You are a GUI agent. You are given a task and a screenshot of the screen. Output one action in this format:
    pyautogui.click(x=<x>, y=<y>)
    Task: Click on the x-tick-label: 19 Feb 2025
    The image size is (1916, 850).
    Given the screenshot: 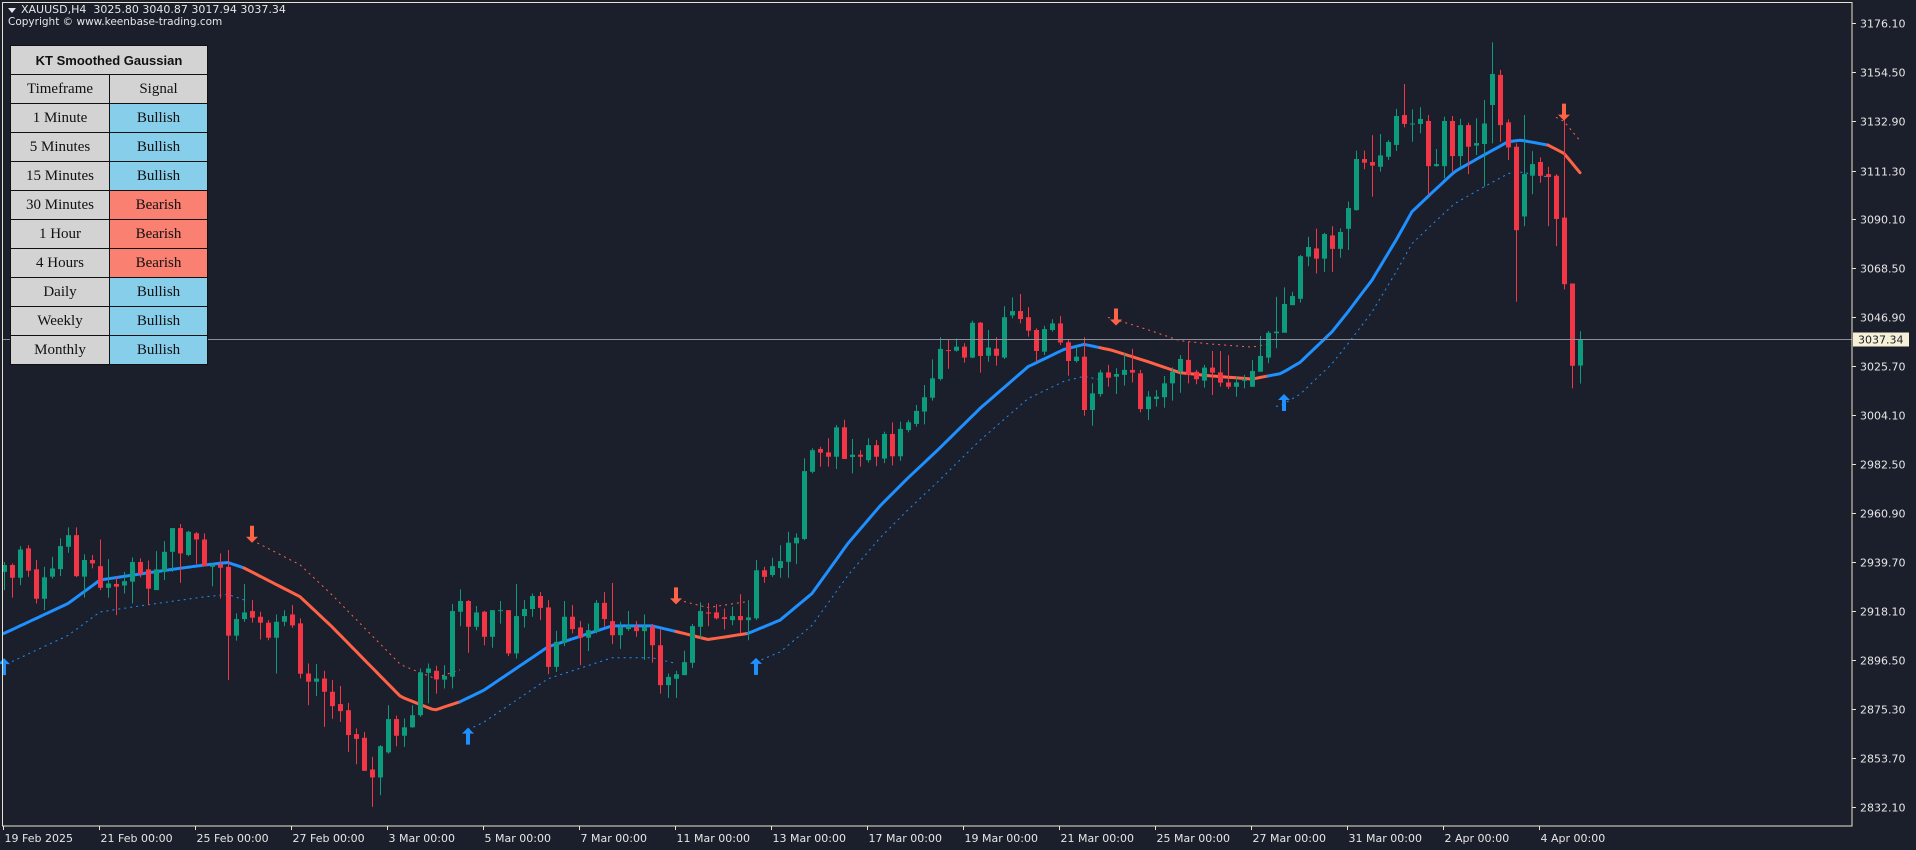 What is the action you would take?
    pyautogui.click(x=39, y=838)
    